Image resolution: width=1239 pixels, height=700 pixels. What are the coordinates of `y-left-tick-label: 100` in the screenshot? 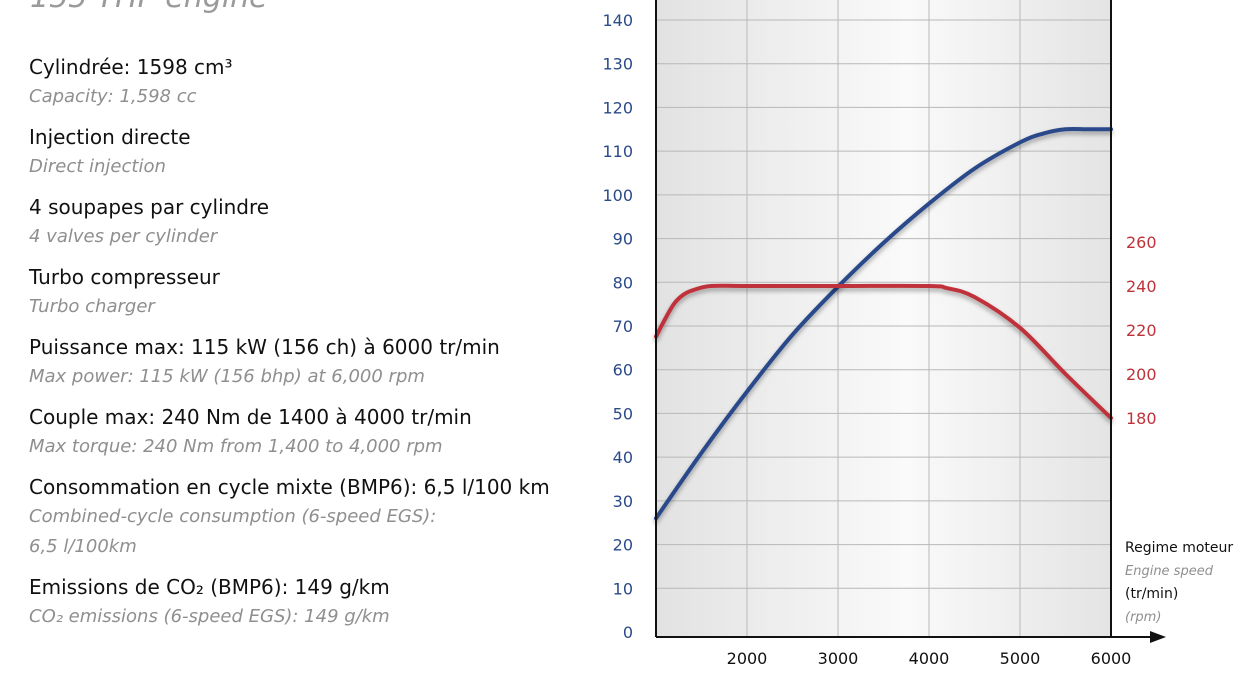 It's located at (617, 195).